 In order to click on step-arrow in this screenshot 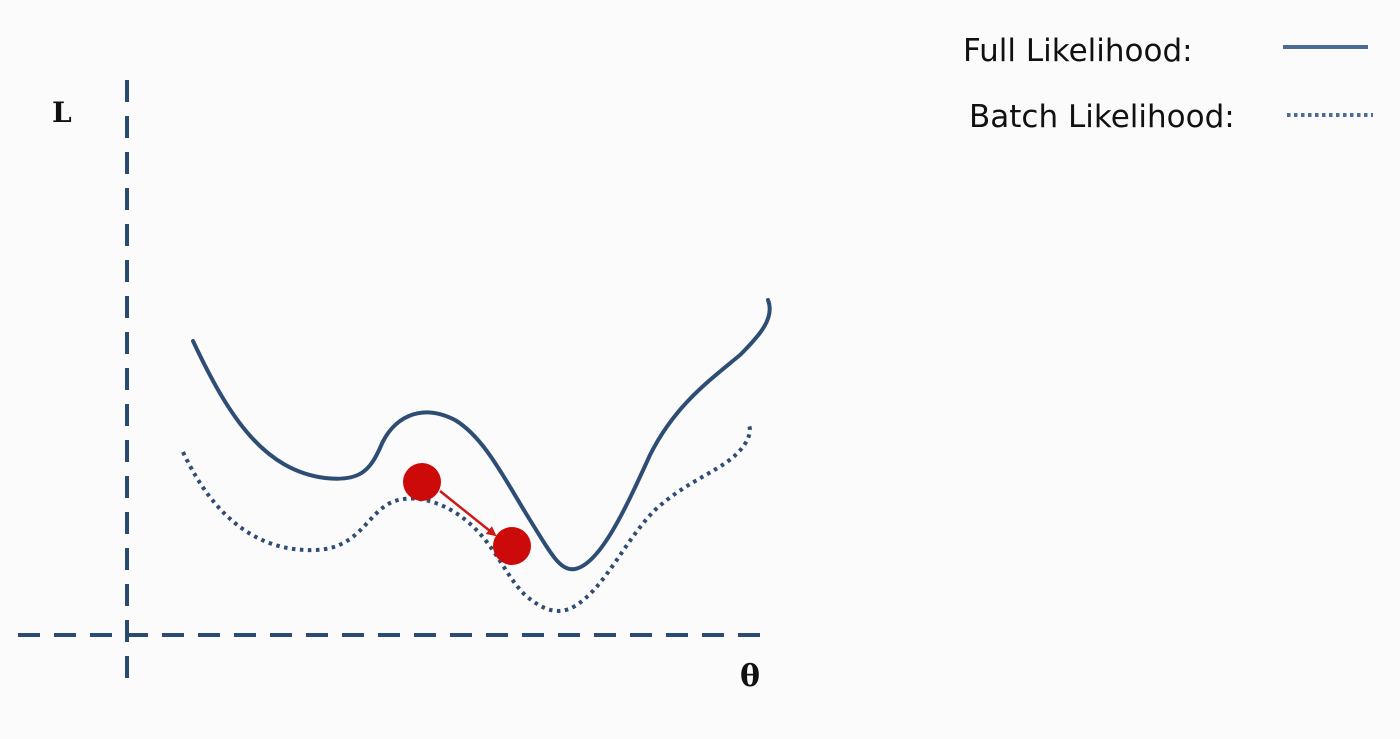, I will do `click(468, 513)`.